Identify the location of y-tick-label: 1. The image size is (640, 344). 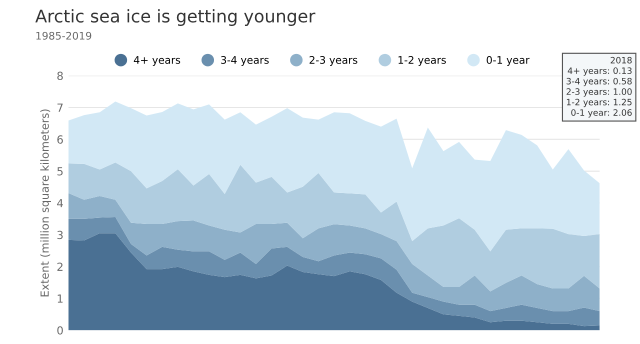
(60, 298).